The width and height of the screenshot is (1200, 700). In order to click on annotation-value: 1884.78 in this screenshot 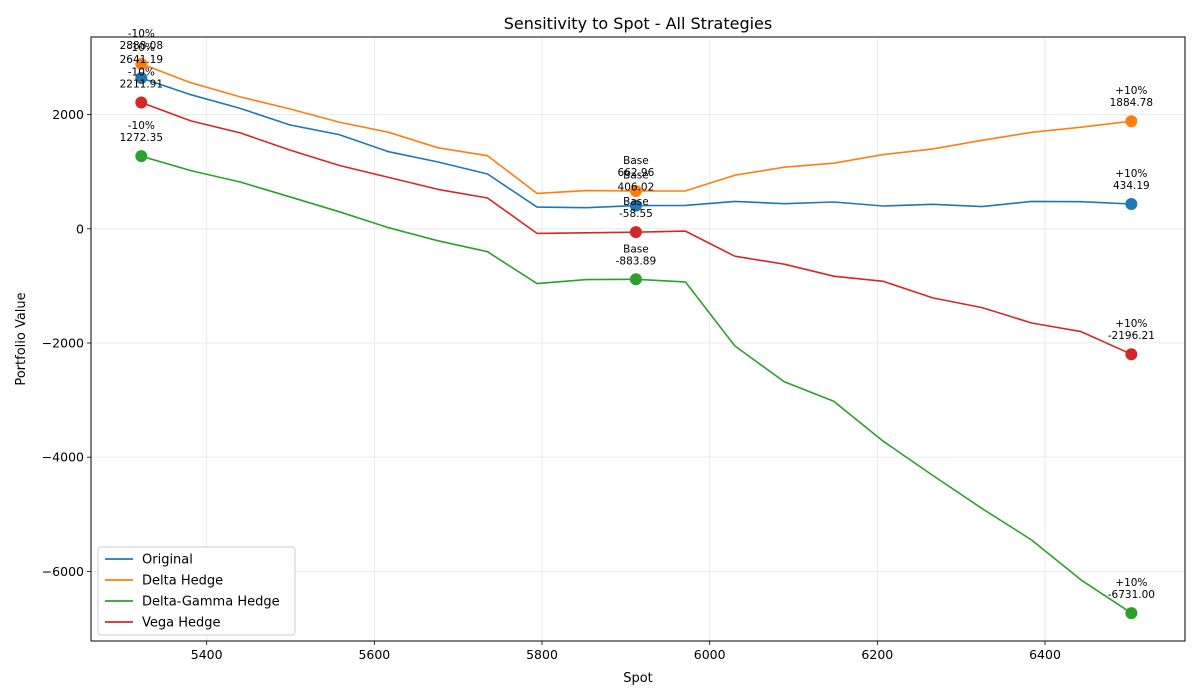, I will do `click(1131, 103)`.